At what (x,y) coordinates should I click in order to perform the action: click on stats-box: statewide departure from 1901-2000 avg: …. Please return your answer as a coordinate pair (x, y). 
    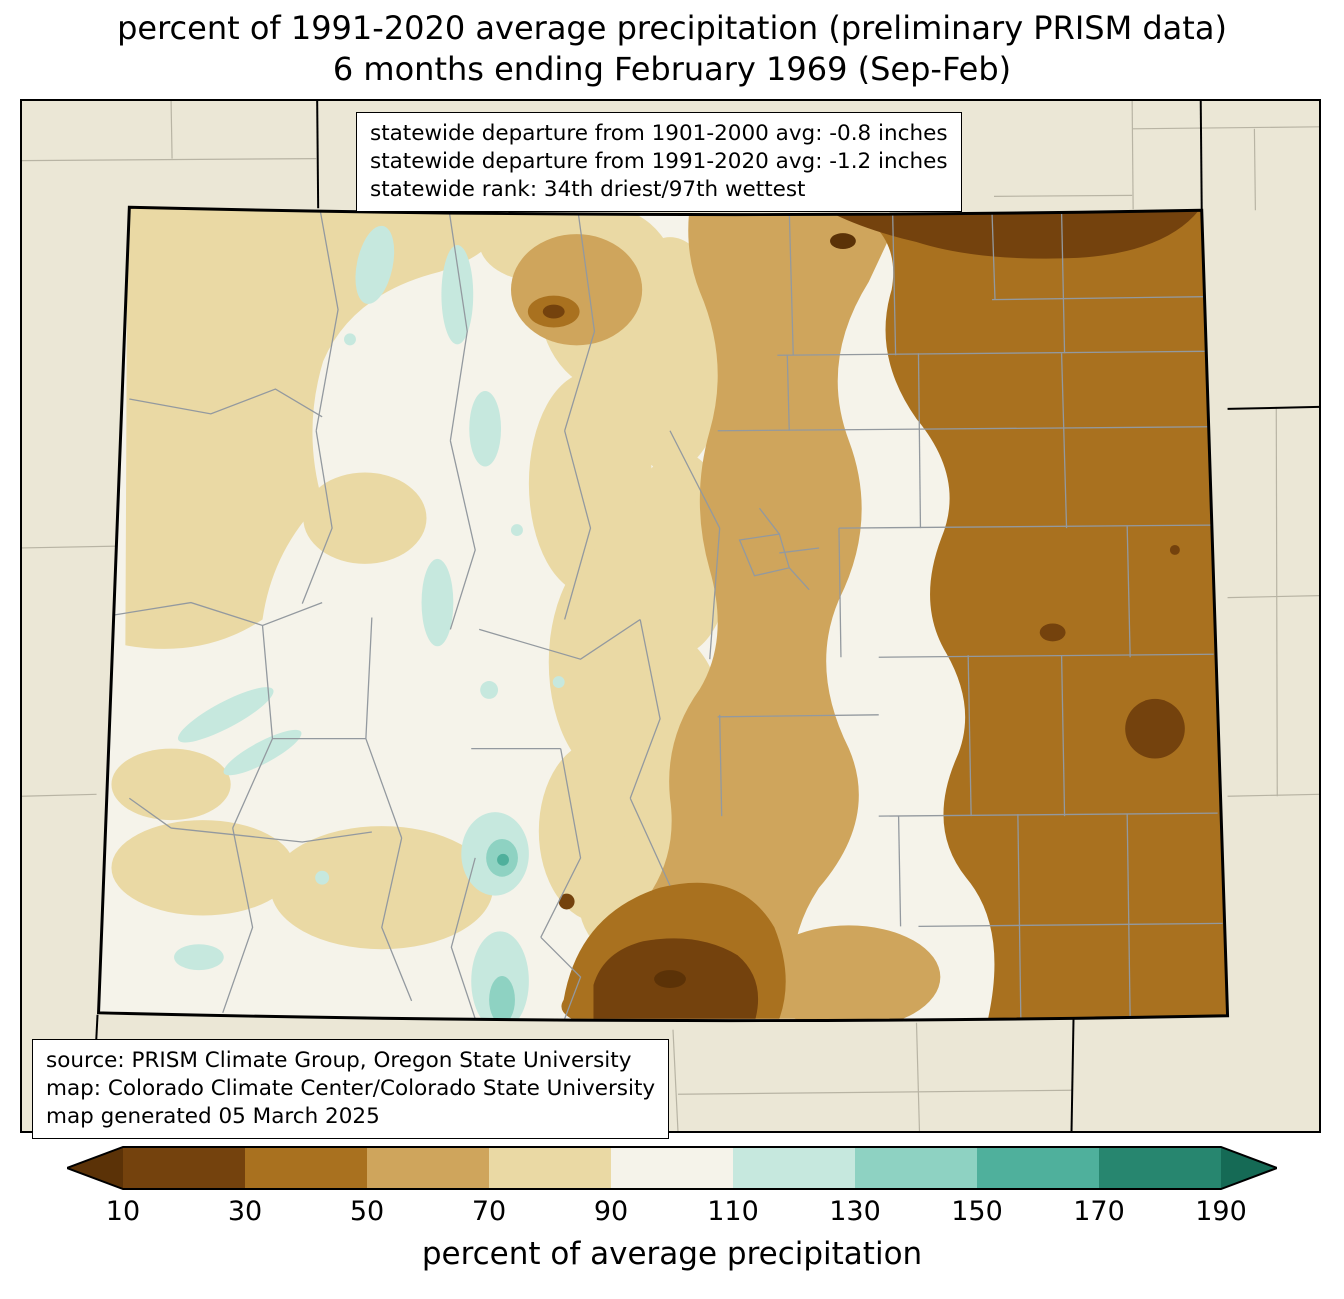
    Looking at the image, I should click on (659, 162).